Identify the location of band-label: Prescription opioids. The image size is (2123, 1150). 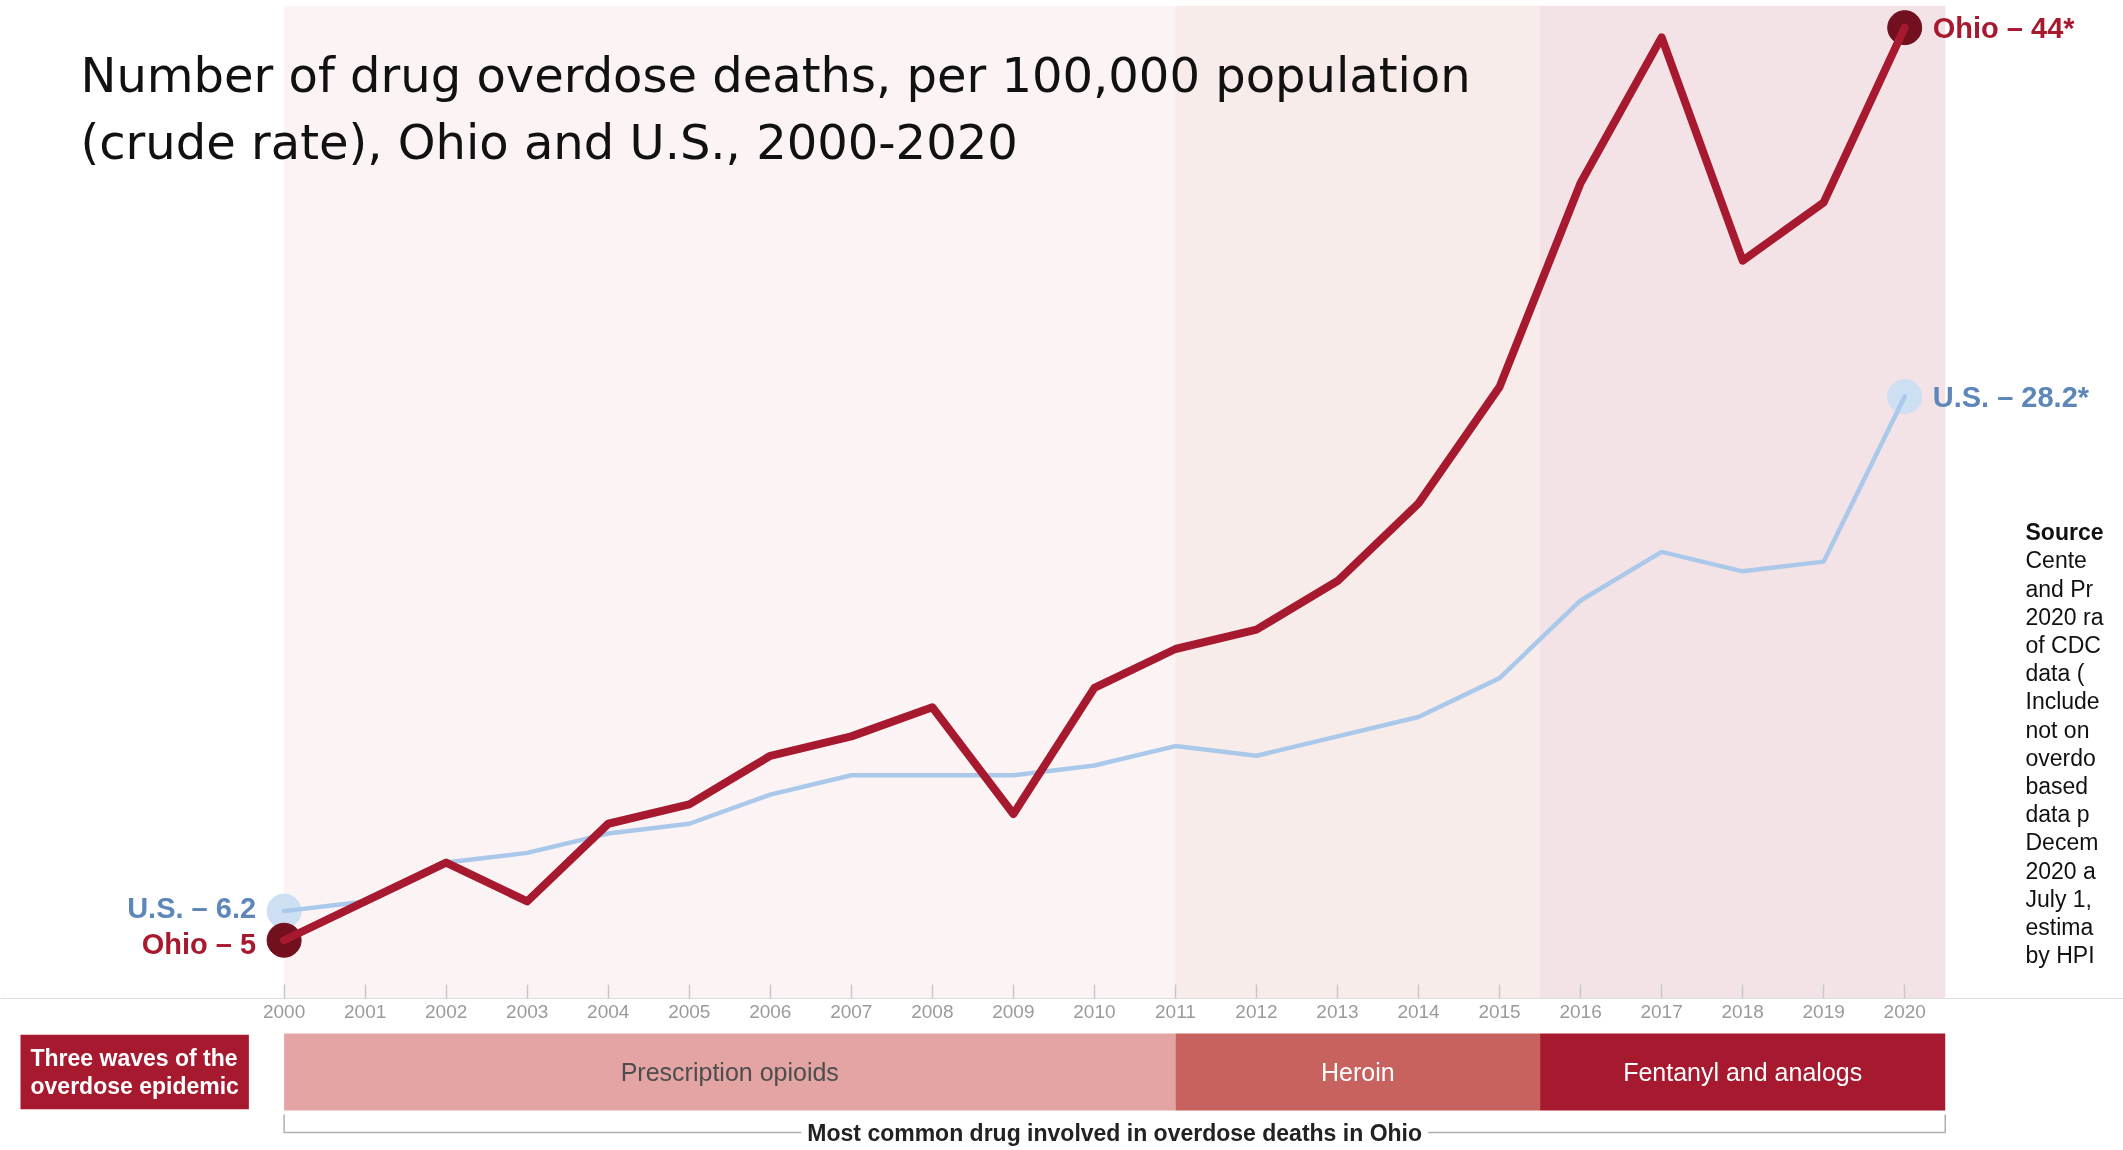
(729, 1072).